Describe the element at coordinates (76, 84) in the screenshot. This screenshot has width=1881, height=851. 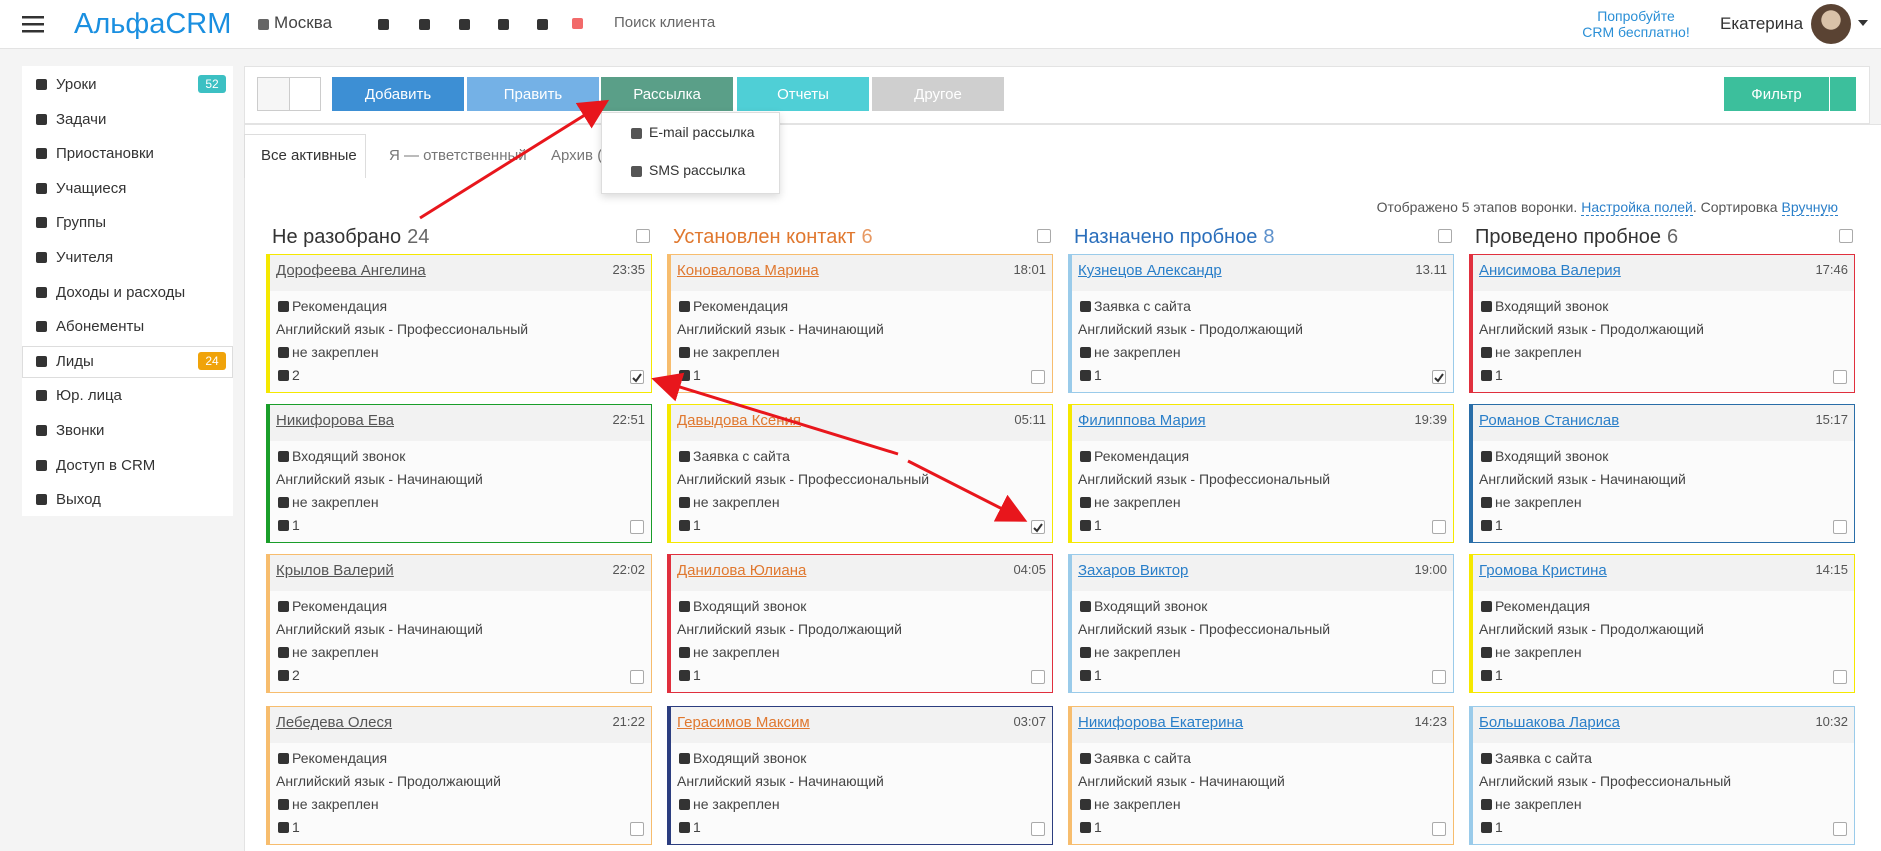
I see `sidebar-item: Уроки` at that location.